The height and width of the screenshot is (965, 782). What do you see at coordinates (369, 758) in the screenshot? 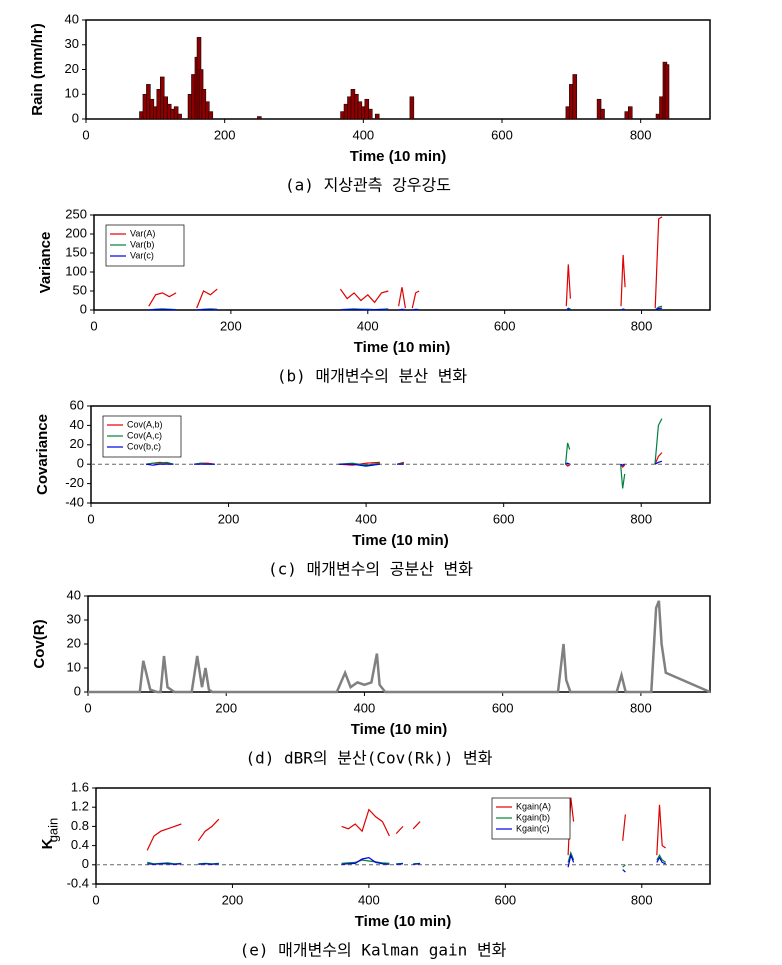
I see `caption: (d) dBR의 분산(Cov(Rk)) 변화` at bounding box center [369, 758].